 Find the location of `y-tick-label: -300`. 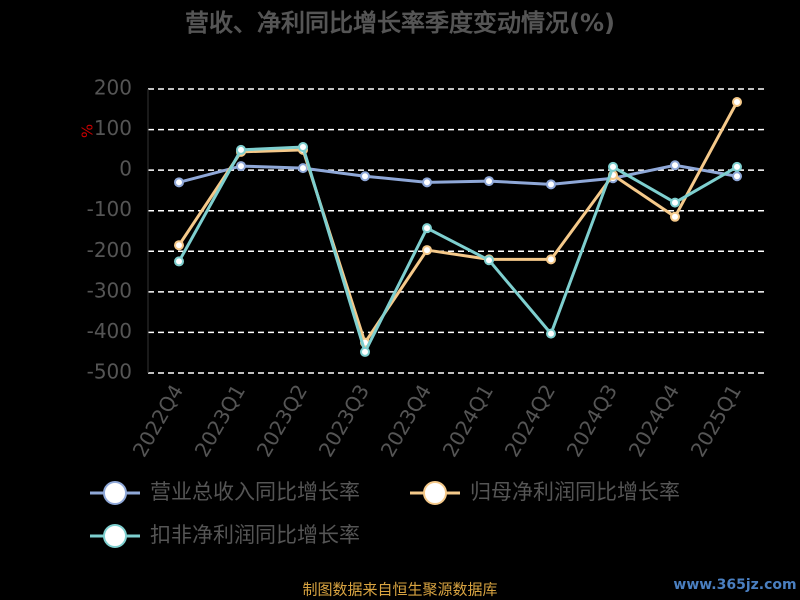

y-tick-label: -300 is located at coordinates (109, 290).